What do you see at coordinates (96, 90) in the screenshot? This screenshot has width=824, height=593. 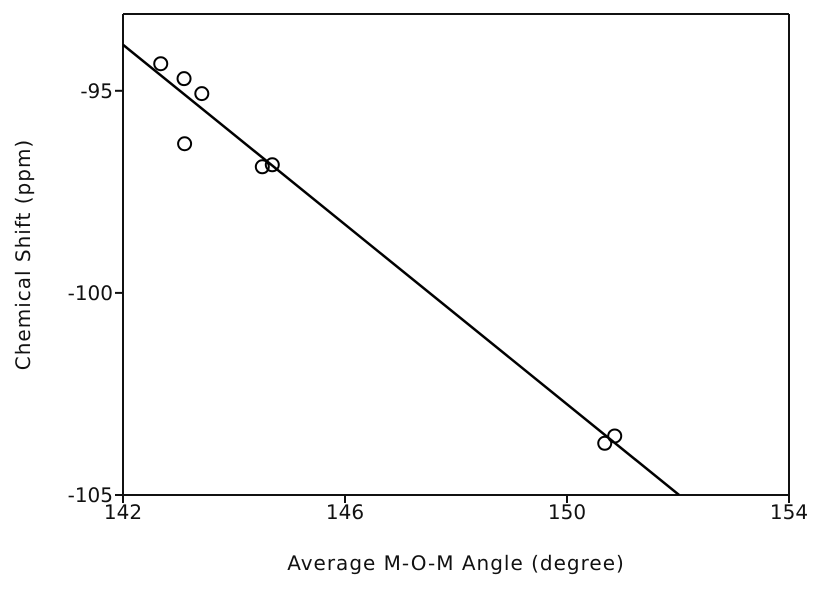 I see `y-tick-label: -95` at bounding box center [96, 90].